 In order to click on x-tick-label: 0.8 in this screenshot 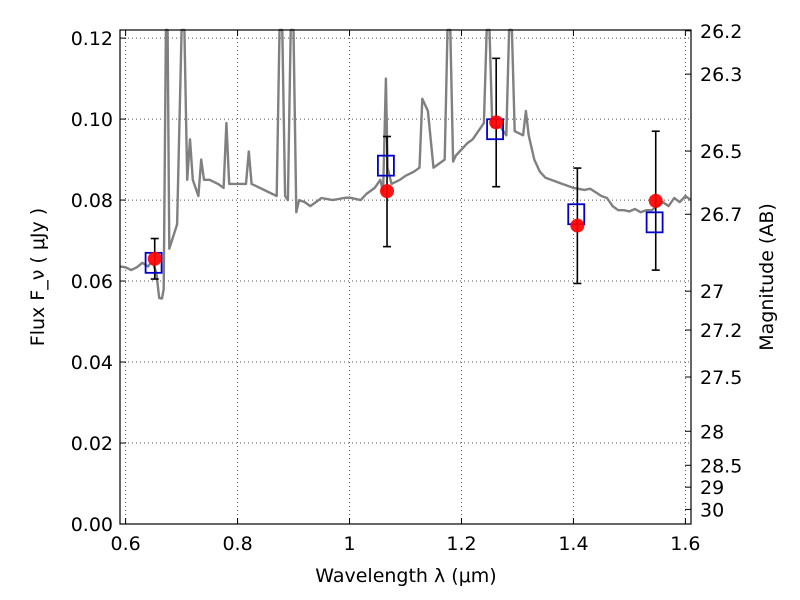, I will do `click(237, 544)`.